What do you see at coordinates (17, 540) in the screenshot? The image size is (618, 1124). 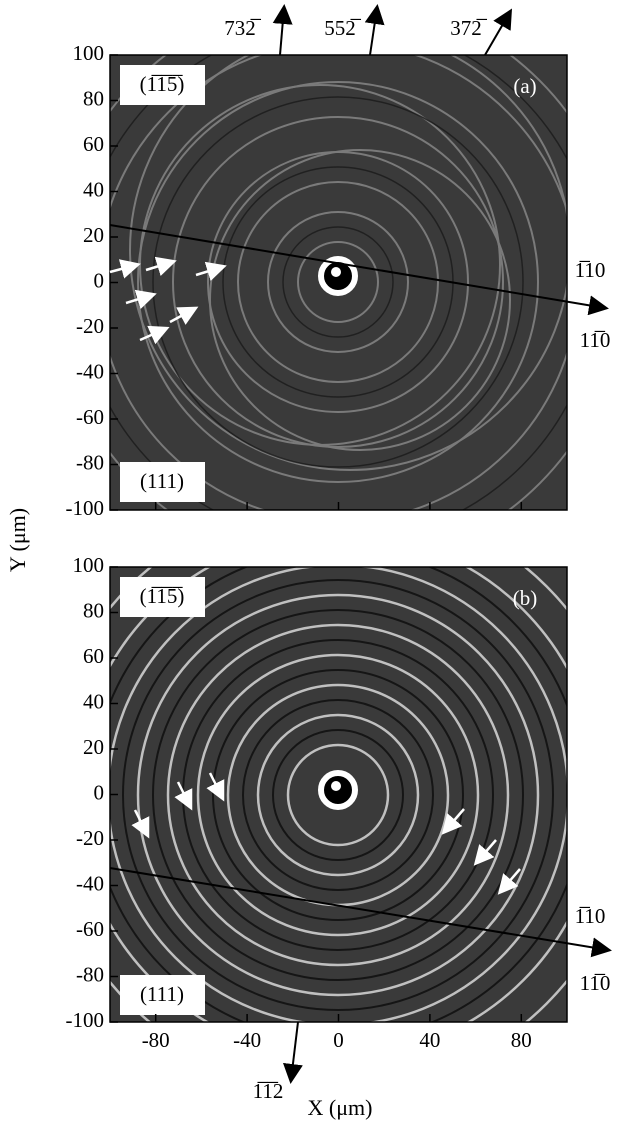 I see `y-axis-label: Y (μm)` at bounding box center [17, 540].